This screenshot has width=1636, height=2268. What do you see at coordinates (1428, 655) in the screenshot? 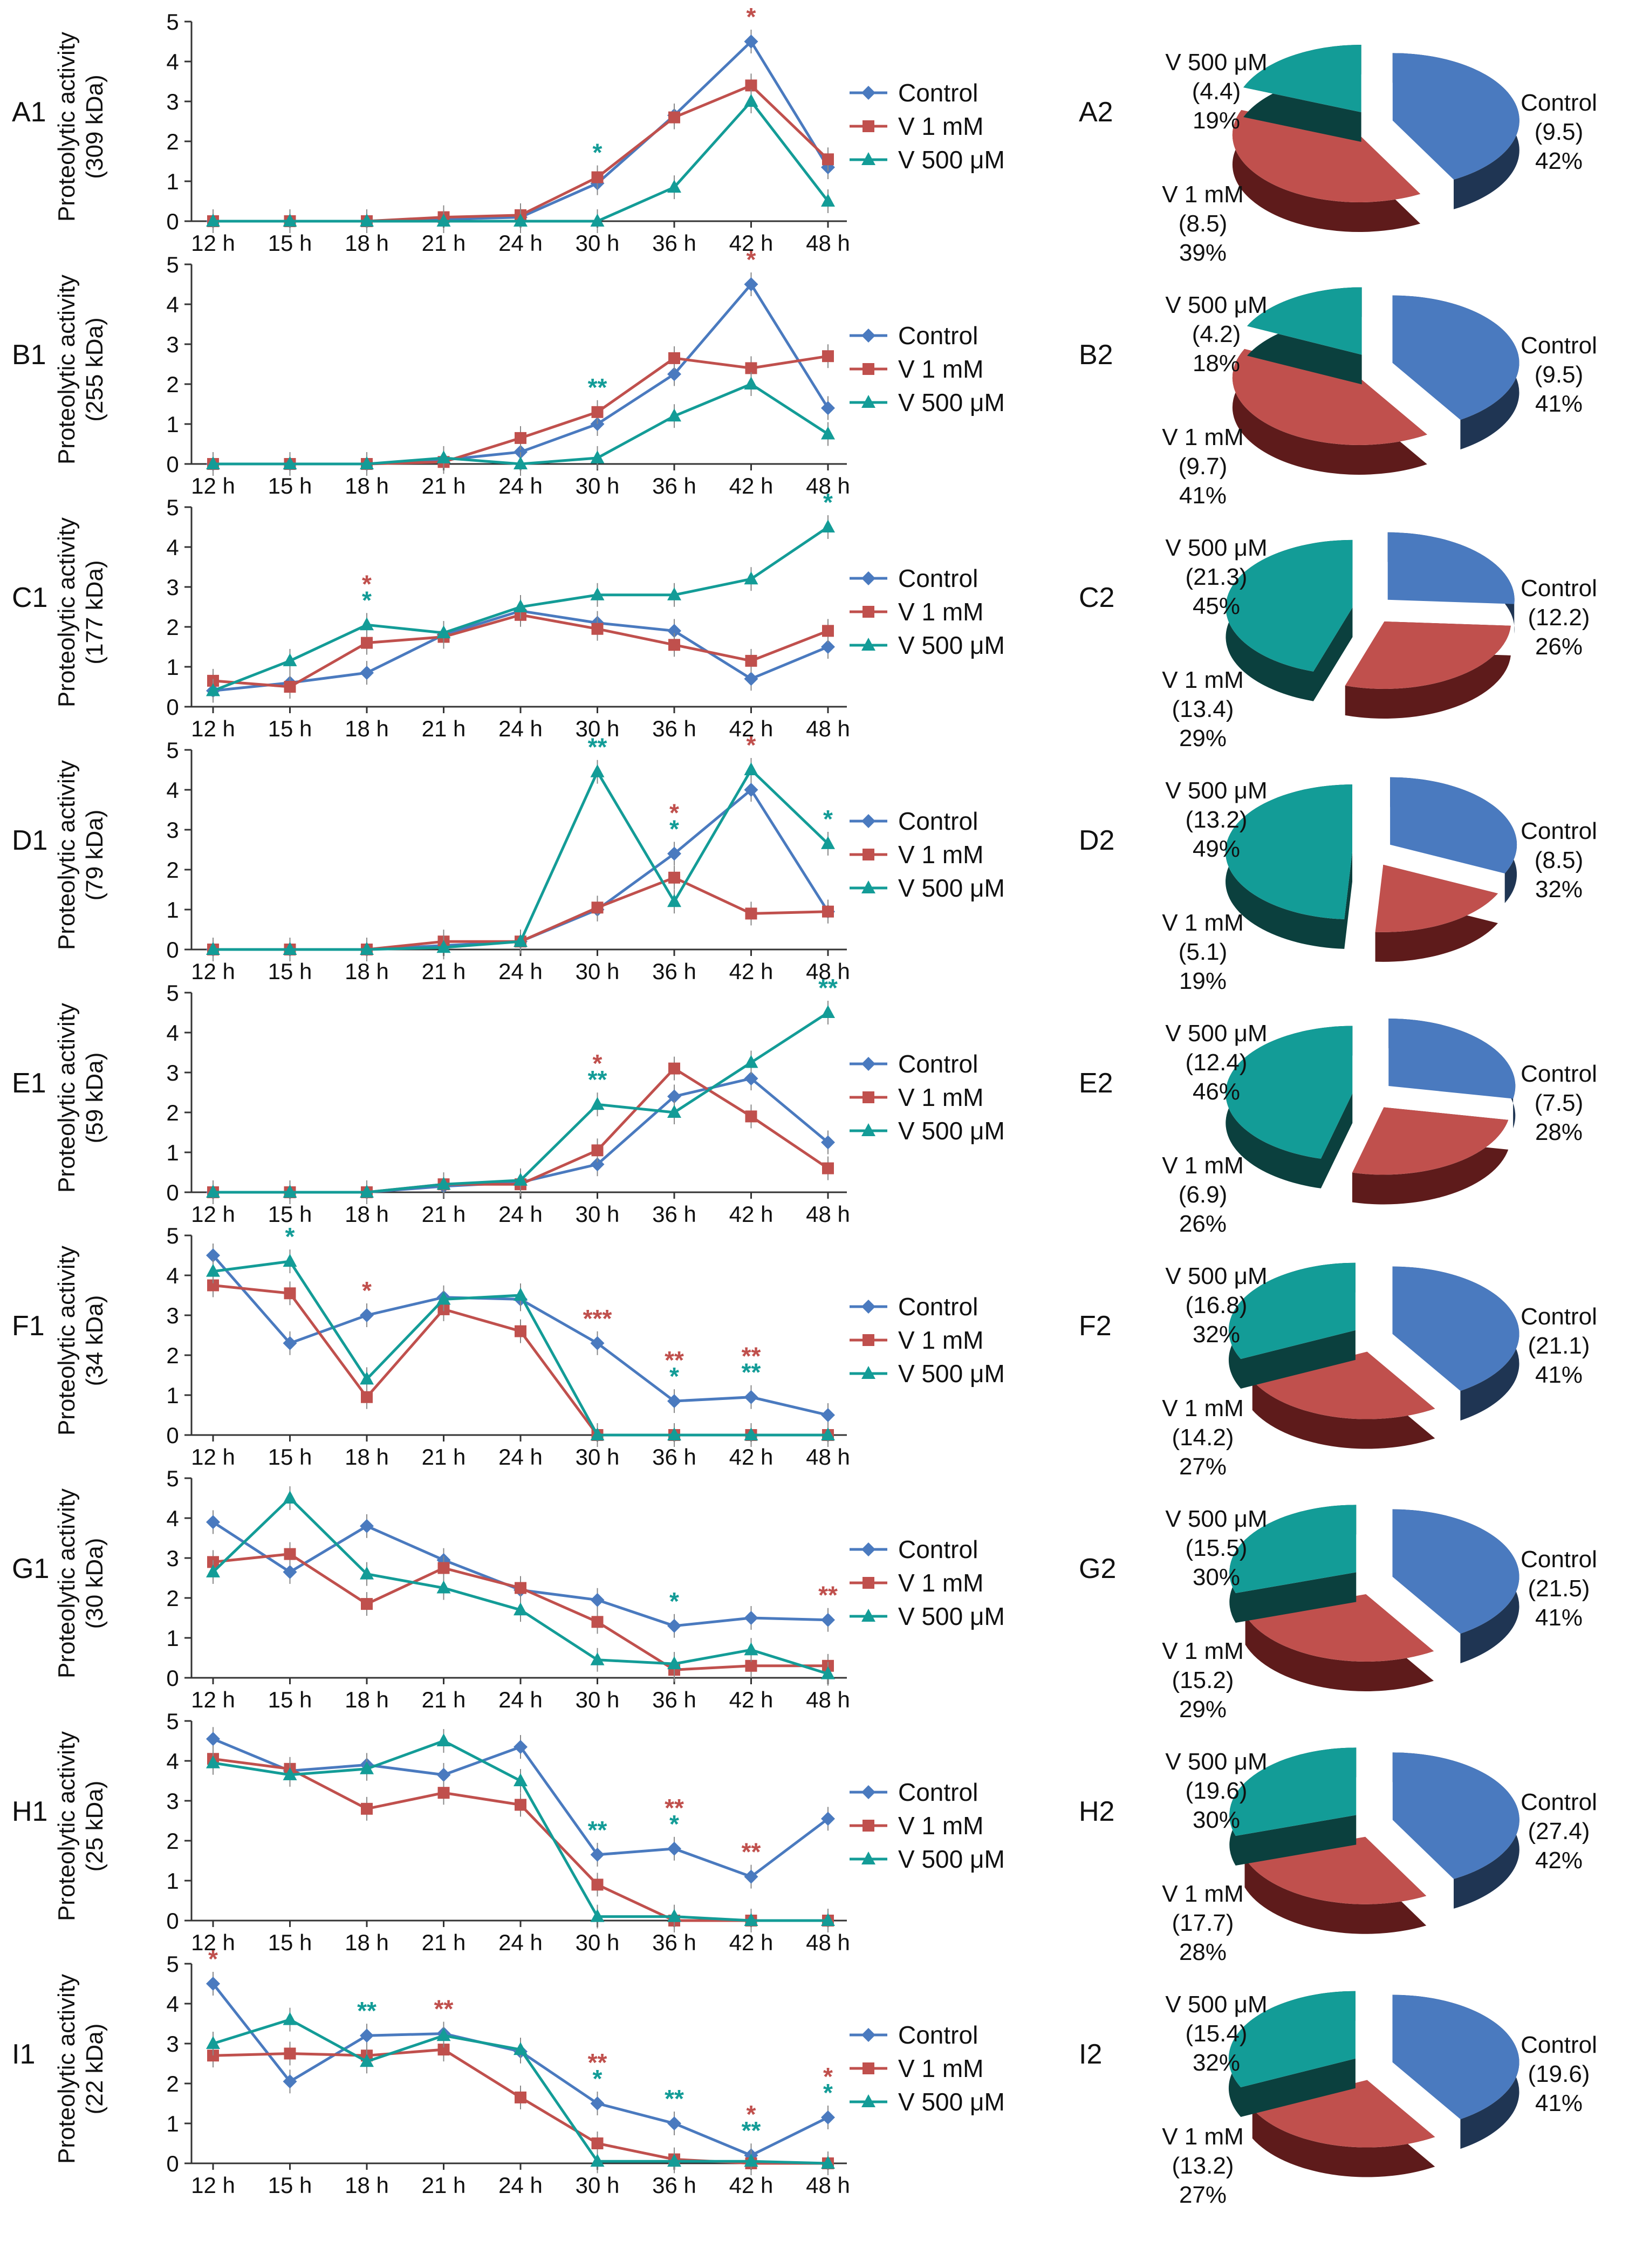
I see `pie-slice-v1mM` at bounding box center [1428, 655].